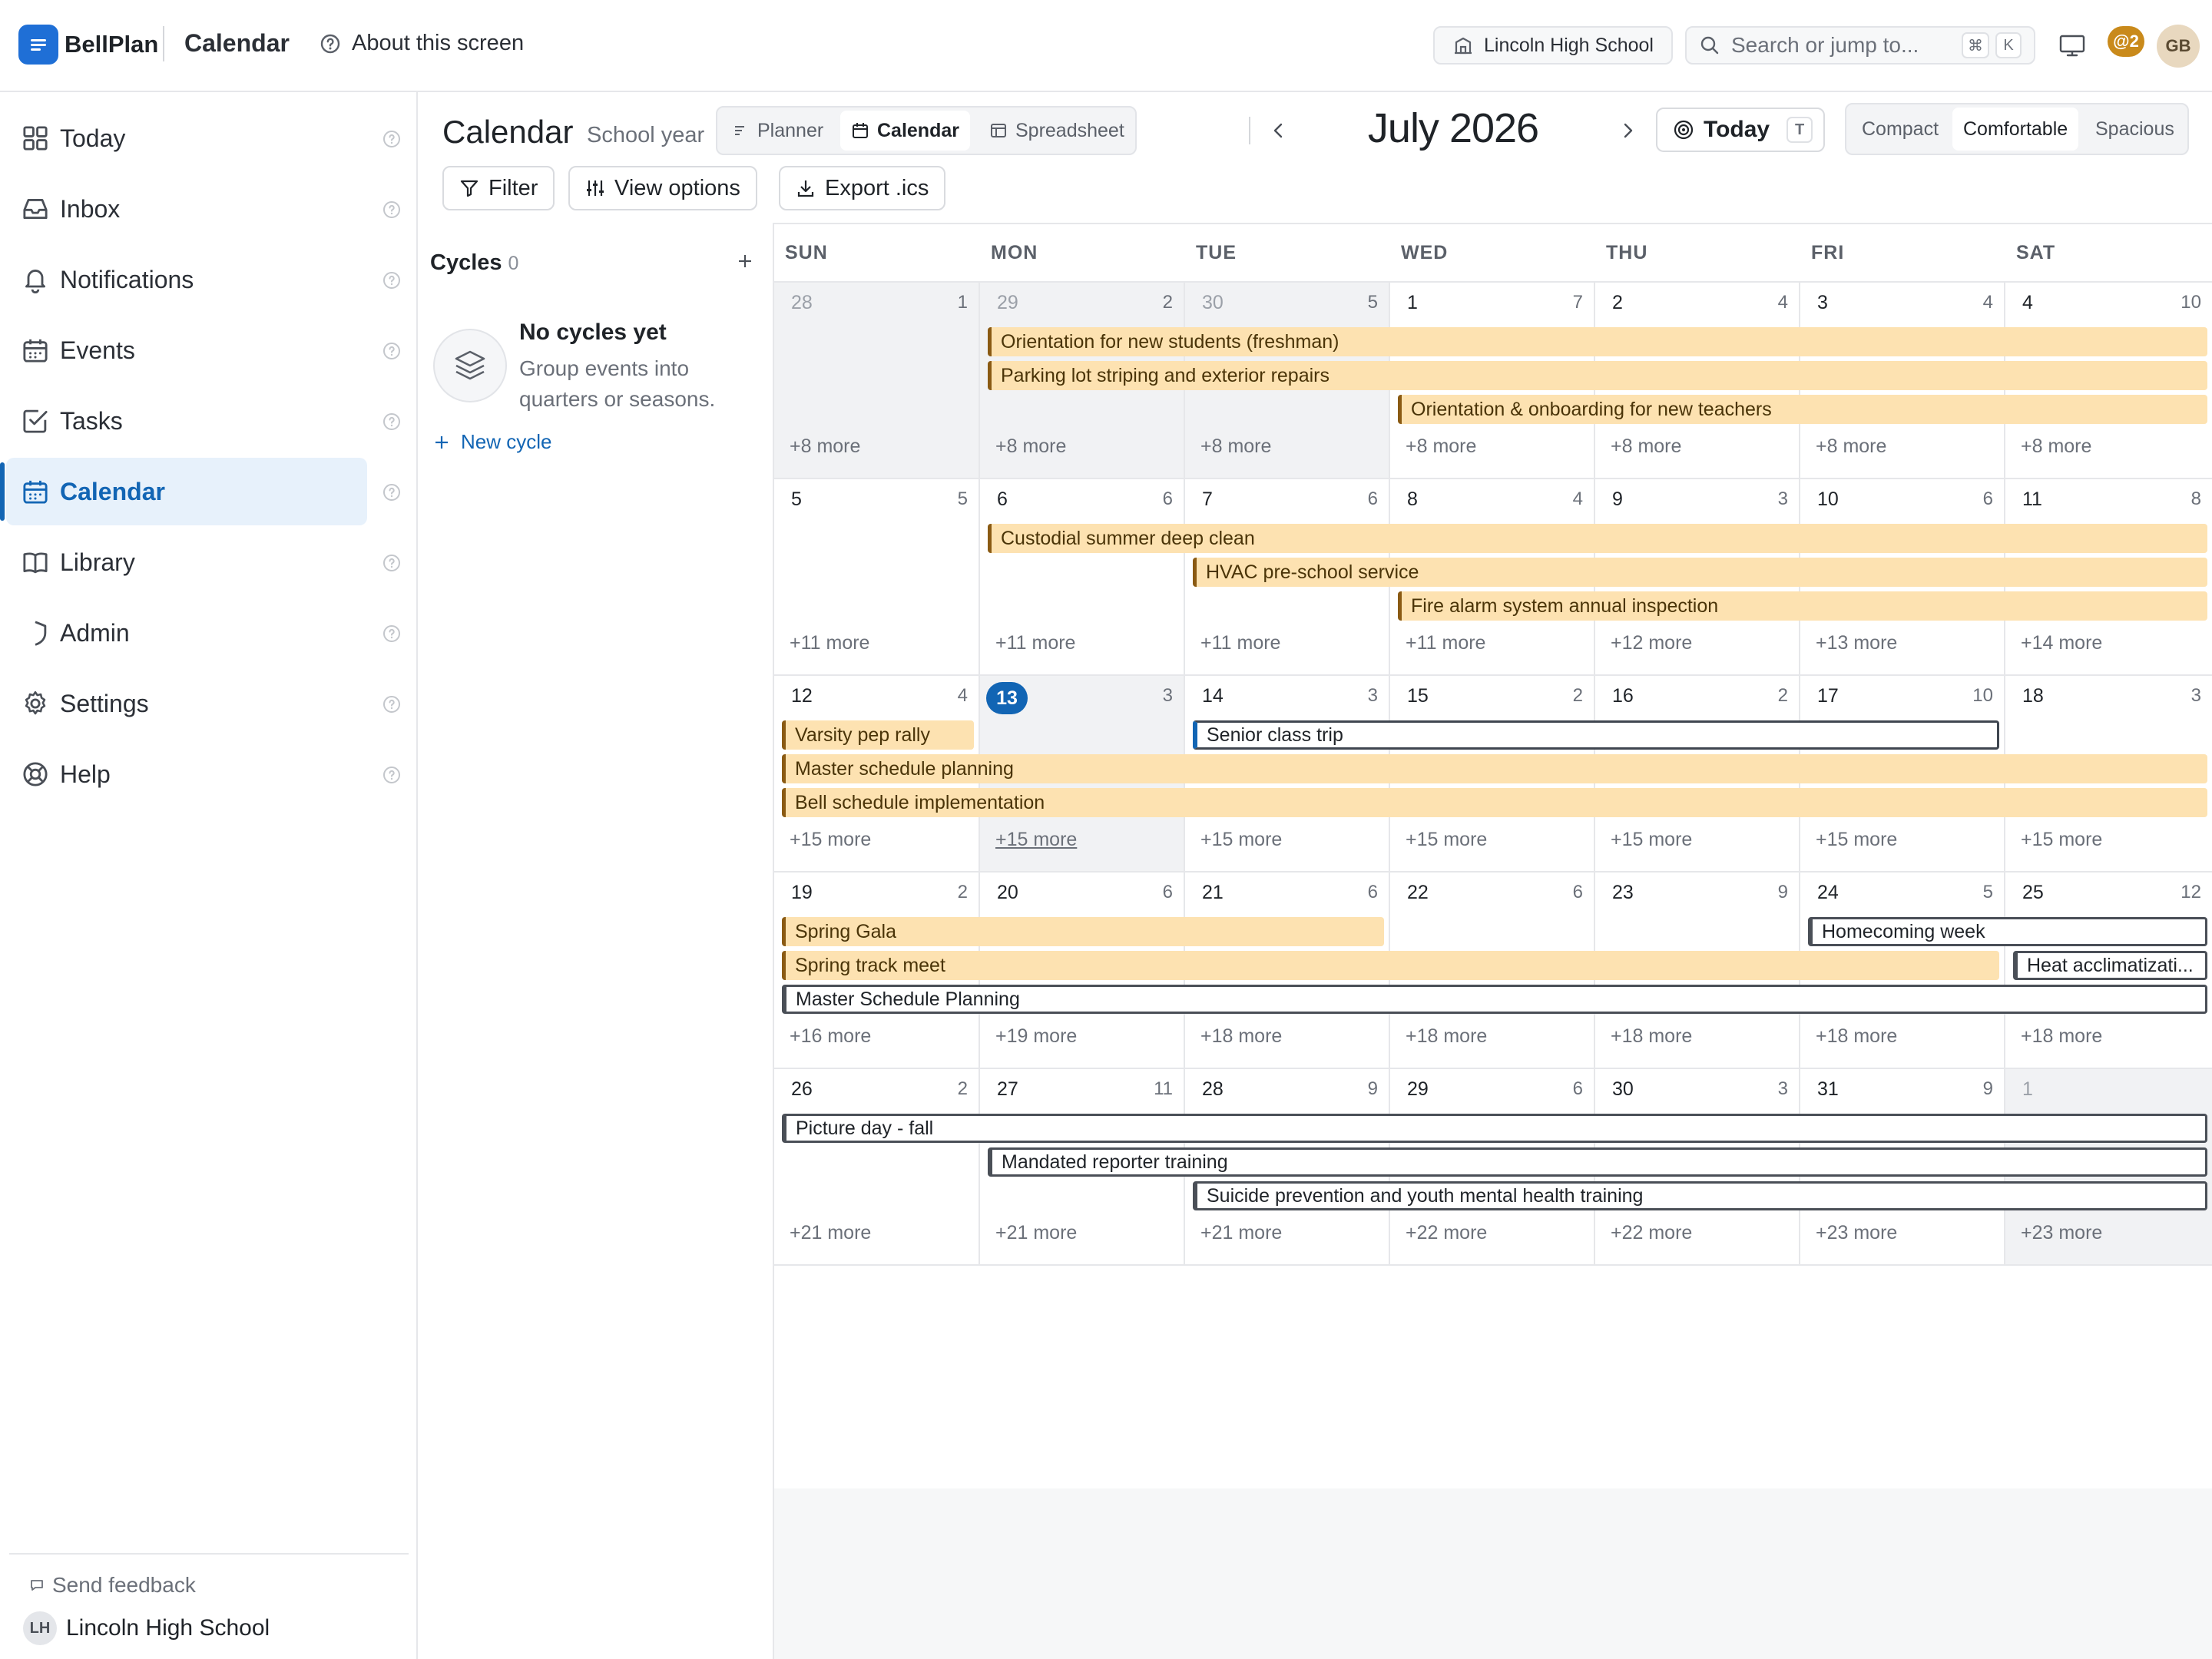 Image resolution: width=2212 pixels, height=1659 pixels. I want to click on event-bar: HVAC pre-school service, so click(1700, 572).